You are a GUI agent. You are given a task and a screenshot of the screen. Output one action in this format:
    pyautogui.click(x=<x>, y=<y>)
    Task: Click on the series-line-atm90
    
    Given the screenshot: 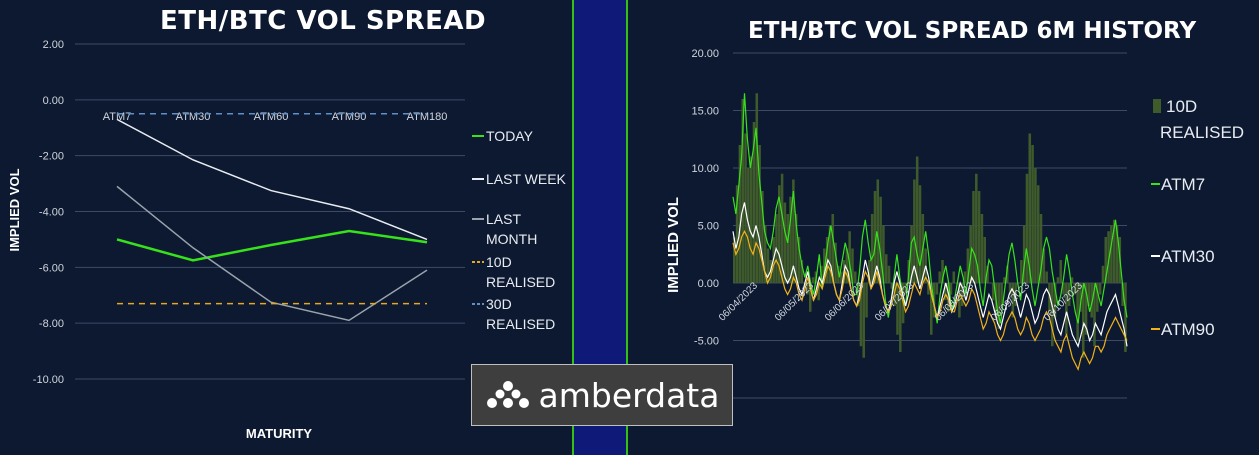 What is the action you would take?
    pyautogui.click(x=930, y=300)
    